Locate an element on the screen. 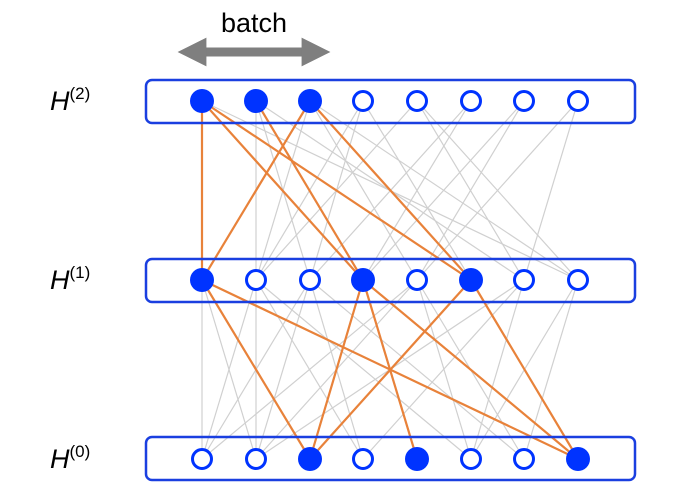  layer-label-h1: H(1) is located at coordinates (70, 279).